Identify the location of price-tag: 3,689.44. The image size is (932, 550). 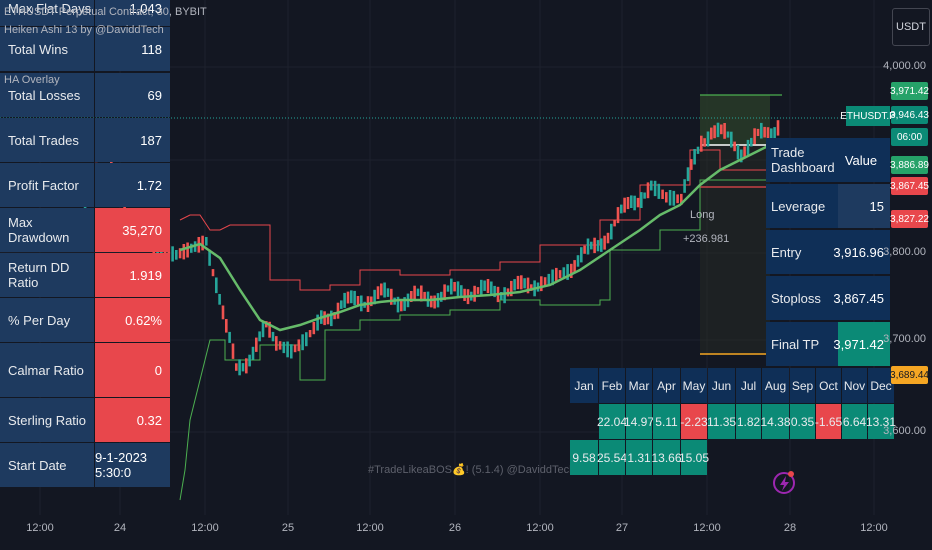
(909, 375).